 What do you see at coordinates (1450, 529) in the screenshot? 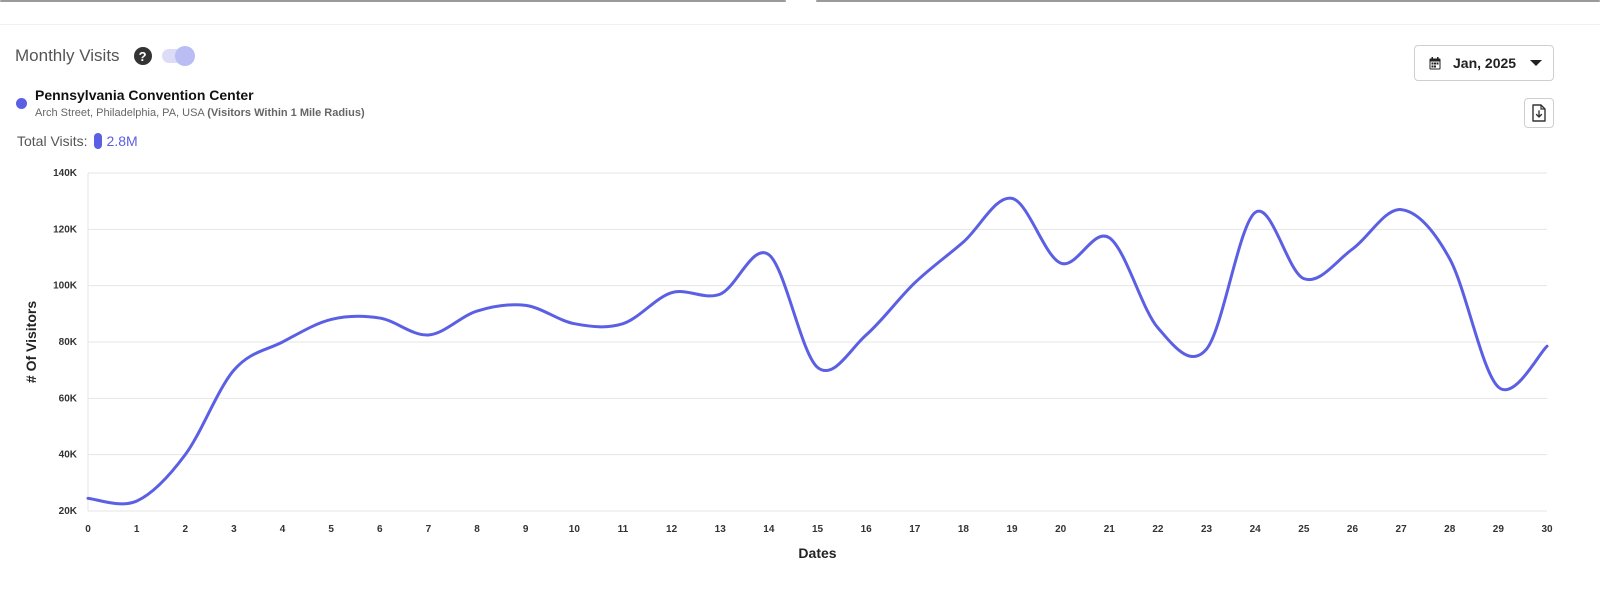
I see `x-tick-label: 28` at bounding box center [1450, 529].